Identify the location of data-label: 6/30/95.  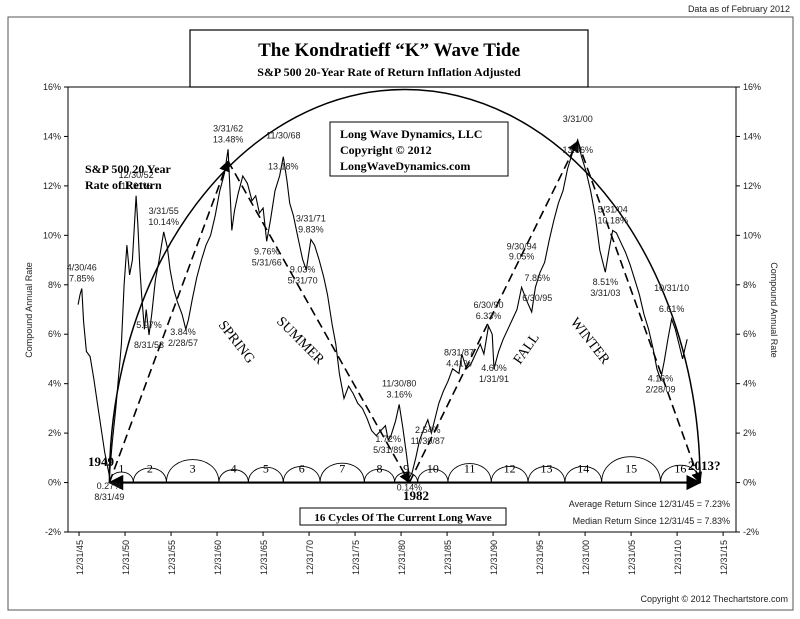
(537, 298).